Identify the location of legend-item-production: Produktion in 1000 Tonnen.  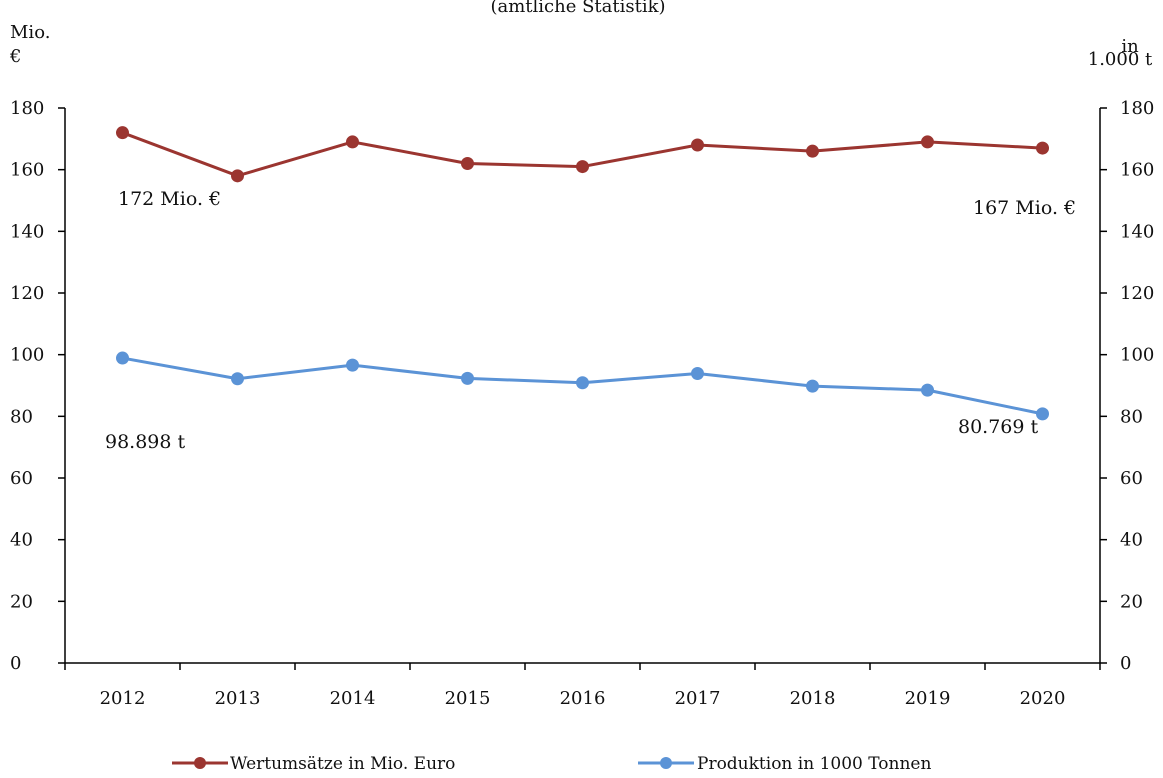
(784, 764).